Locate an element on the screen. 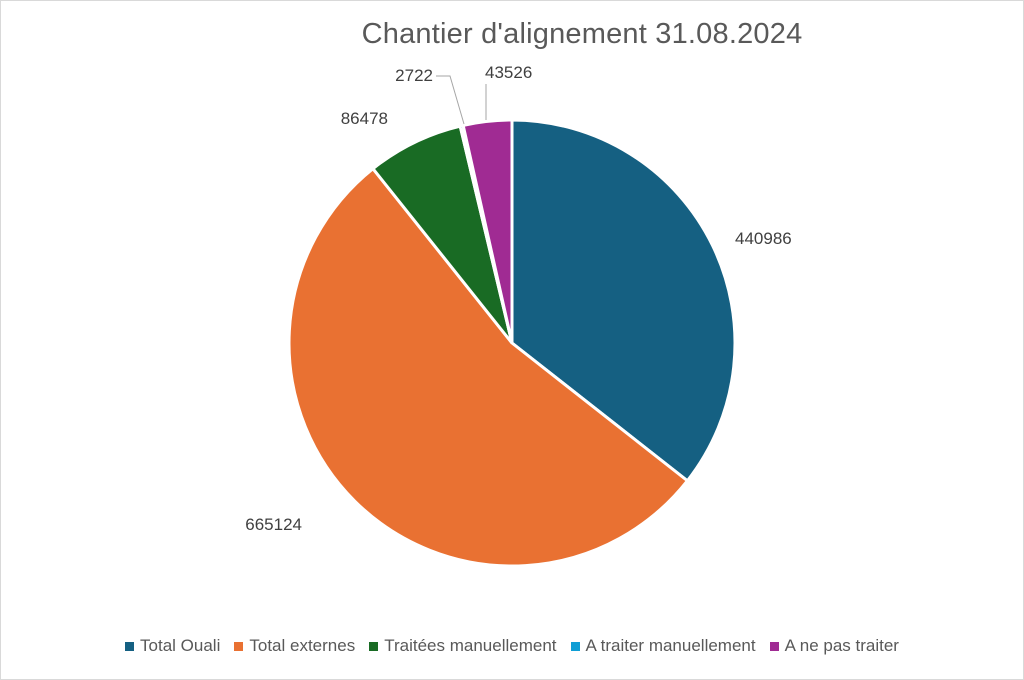 This screenshot has height=680, width=1024. data-label: 86478 is located at coordinates (364, 118).